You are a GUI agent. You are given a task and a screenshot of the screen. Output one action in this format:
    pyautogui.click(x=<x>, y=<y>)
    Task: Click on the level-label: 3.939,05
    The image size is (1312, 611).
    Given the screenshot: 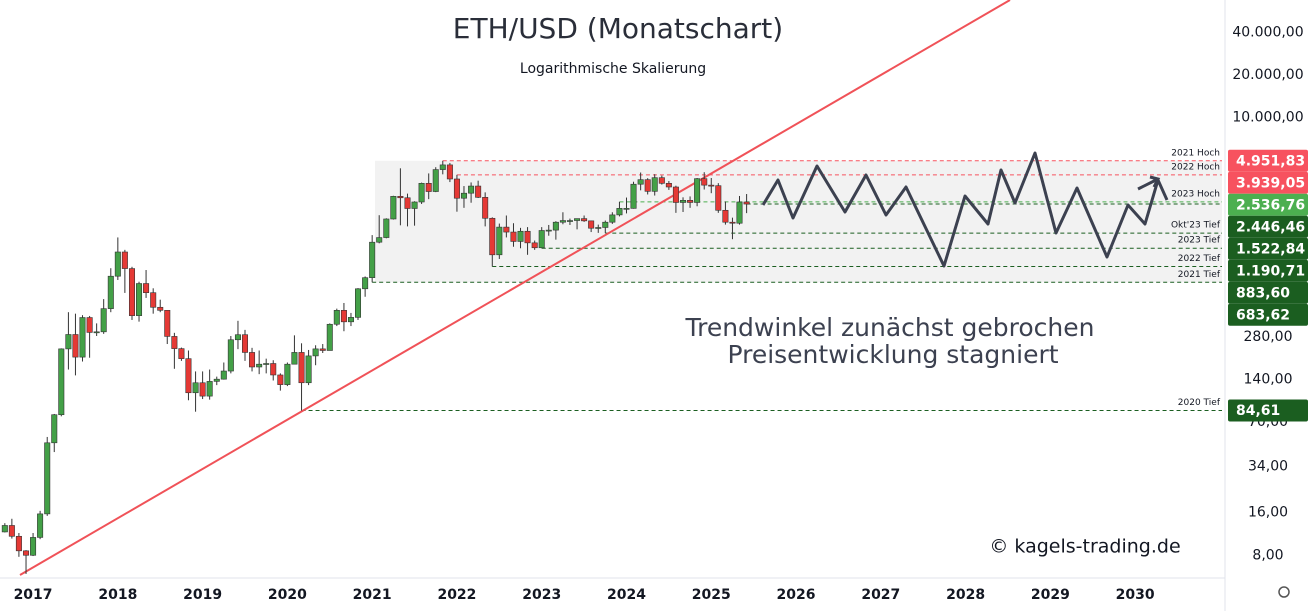 What is the action you would take?
    pyautogui.click(x=1270, y=183)
    